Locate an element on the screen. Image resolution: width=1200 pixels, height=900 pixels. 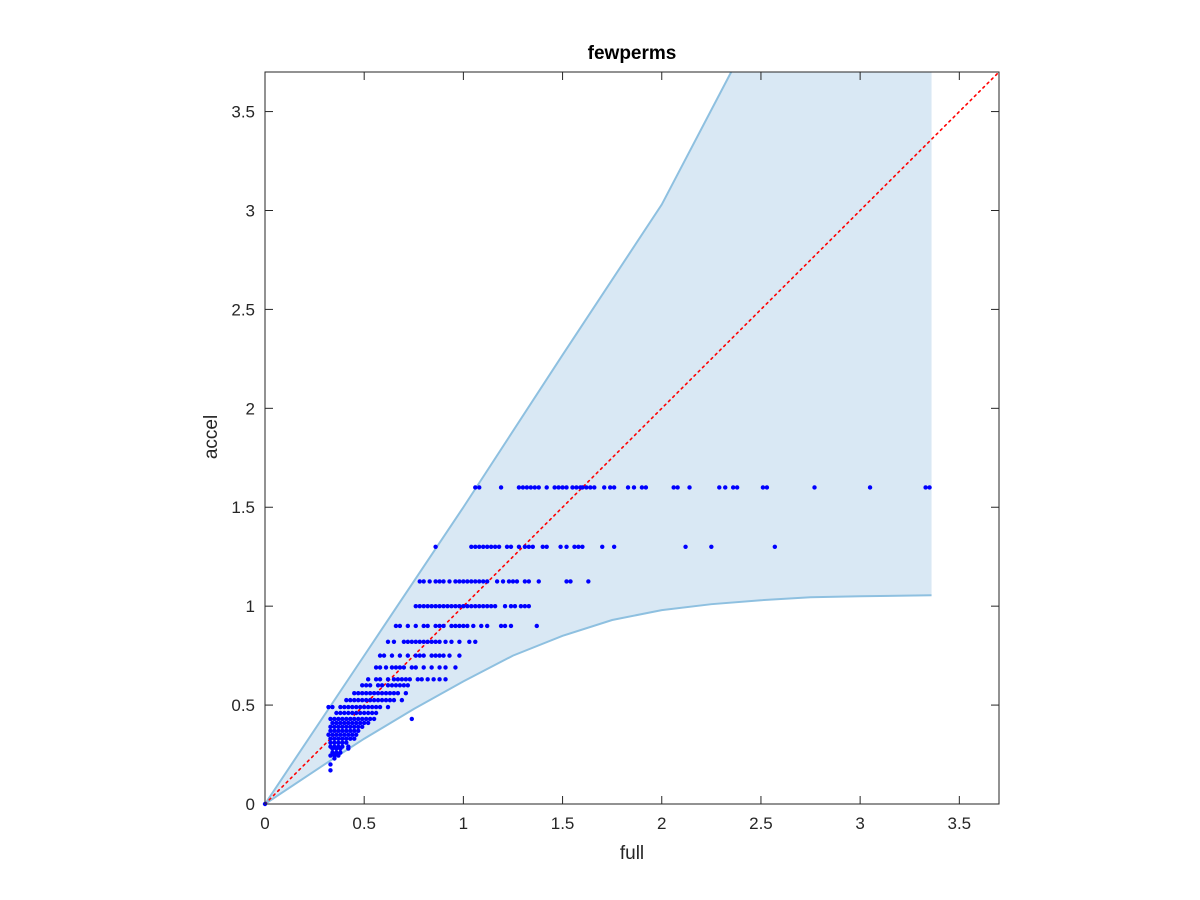
y-tick-label: 3 is located at coordinates (250, 210).